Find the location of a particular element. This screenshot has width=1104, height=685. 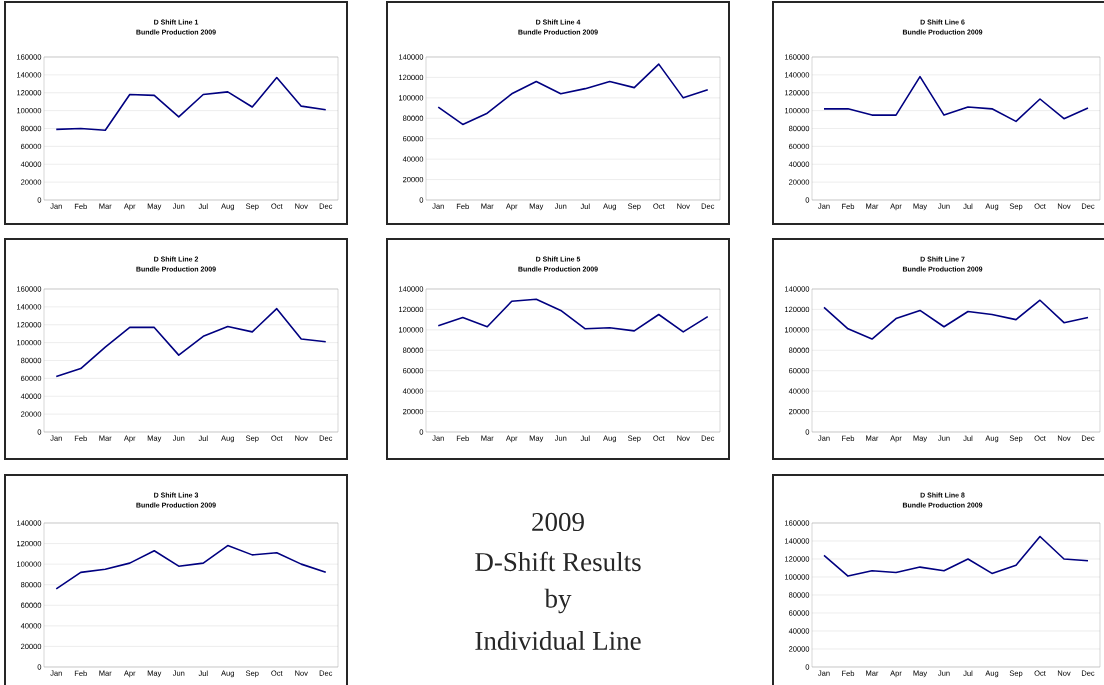

text: 2009 is located at coordinates (558, 522).